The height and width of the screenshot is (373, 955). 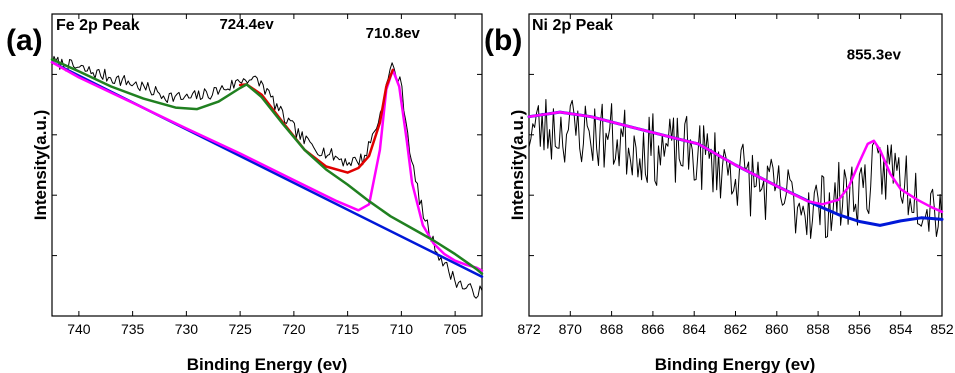 I want to click on panel-a-x-axis-label: Binding Energy (ev), so click(x=267, y=364).